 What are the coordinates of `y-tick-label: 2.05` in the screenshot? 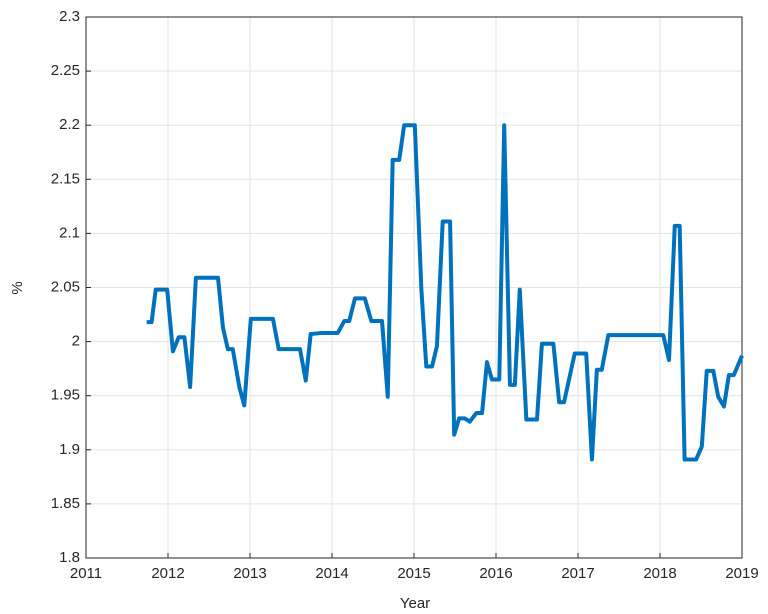 It's located at (65, 286).